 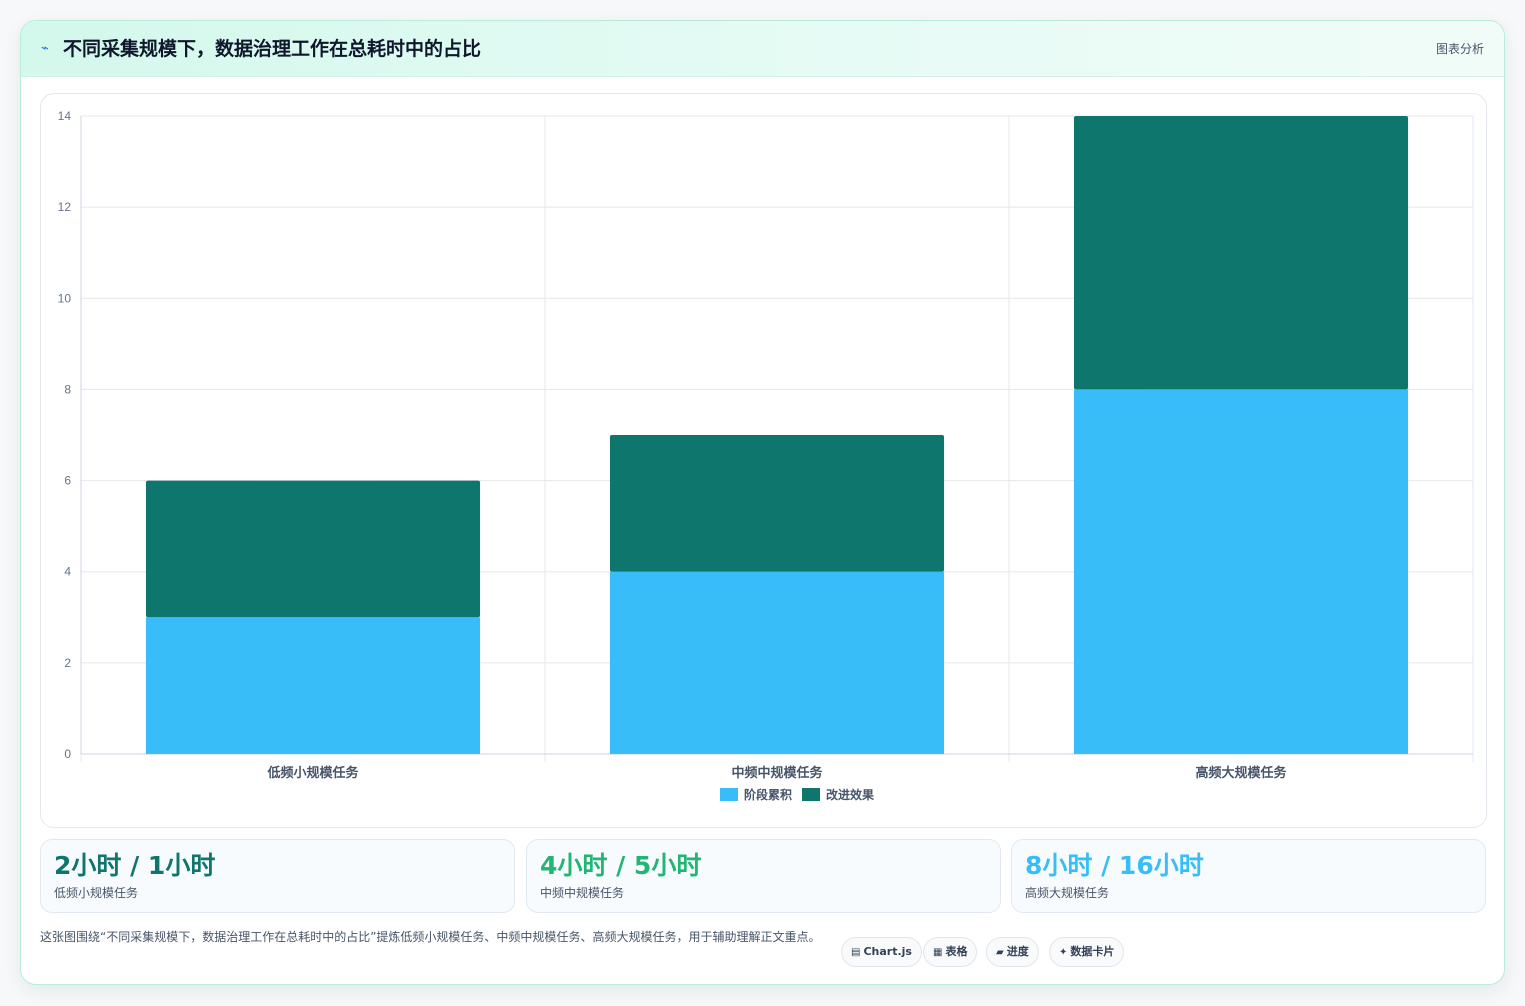 I want to click on y-tick-label: 14, so click(x=65, y=116).